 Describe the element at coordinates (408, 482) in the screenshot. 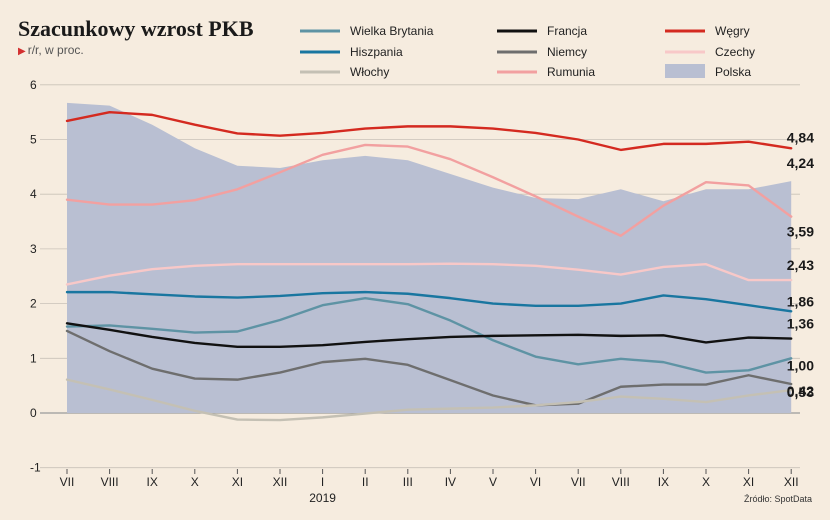

I see `x-tick-label: III` at that location.